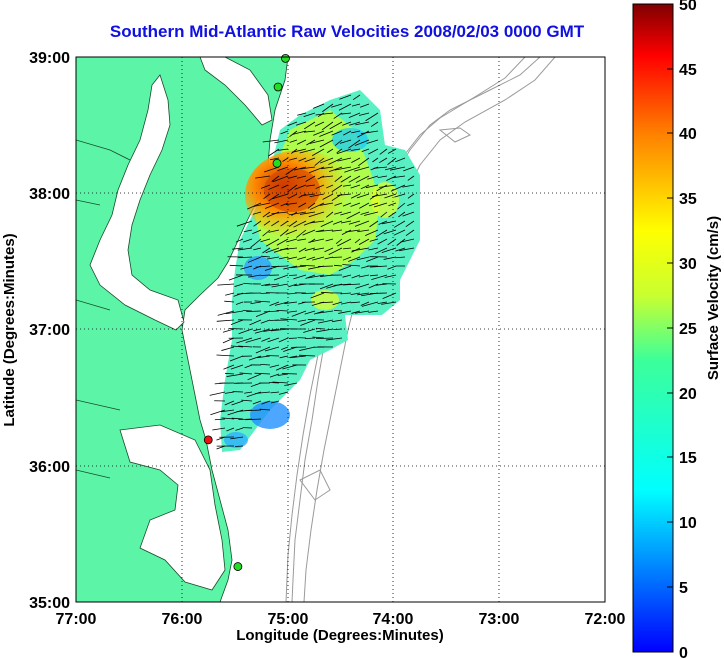 This screenshot has width=724, height=659. What do you see at coordinates (688, 199) in the screenshot?
I see `colorbar-tick-label: 35` at bounding box center [688, 199].